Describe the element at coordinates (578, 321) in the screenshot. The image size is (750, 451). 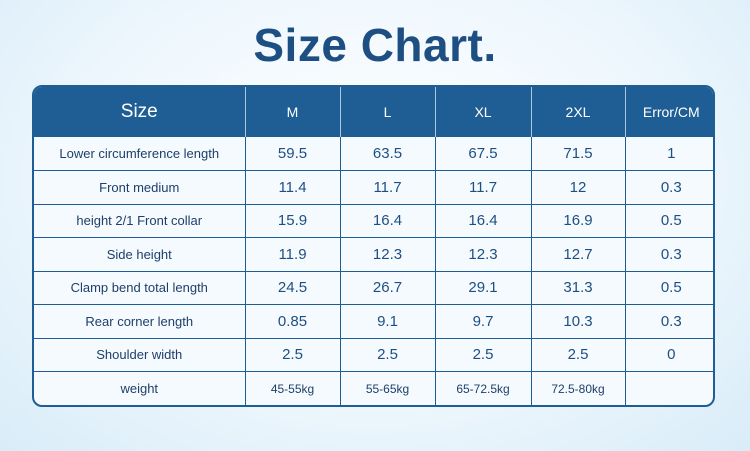
I see `table-cell: 10.3` at that location.